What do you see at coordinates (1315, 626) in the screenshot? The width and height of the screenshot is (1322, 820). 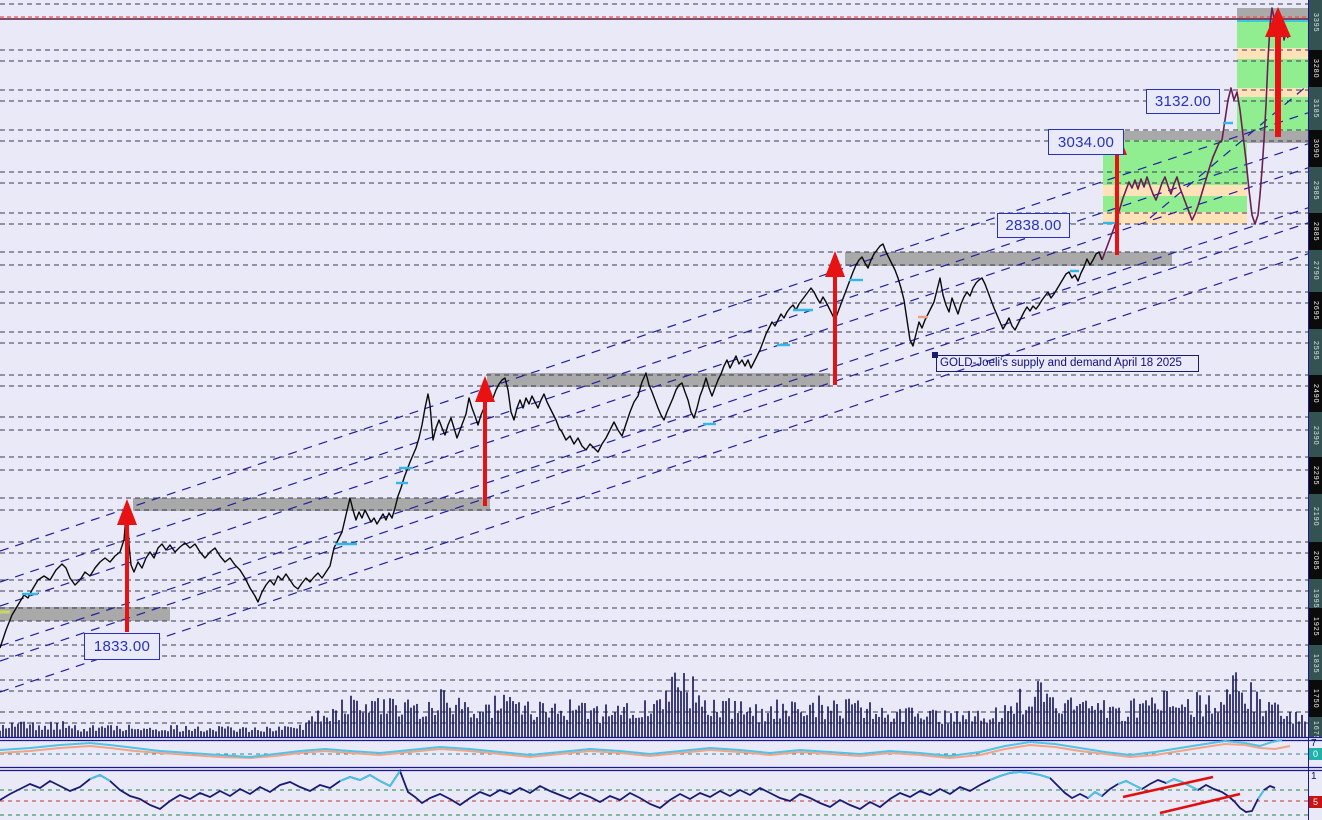 I see `price-axis-label: 1925` at bounding box center [1315, 626].